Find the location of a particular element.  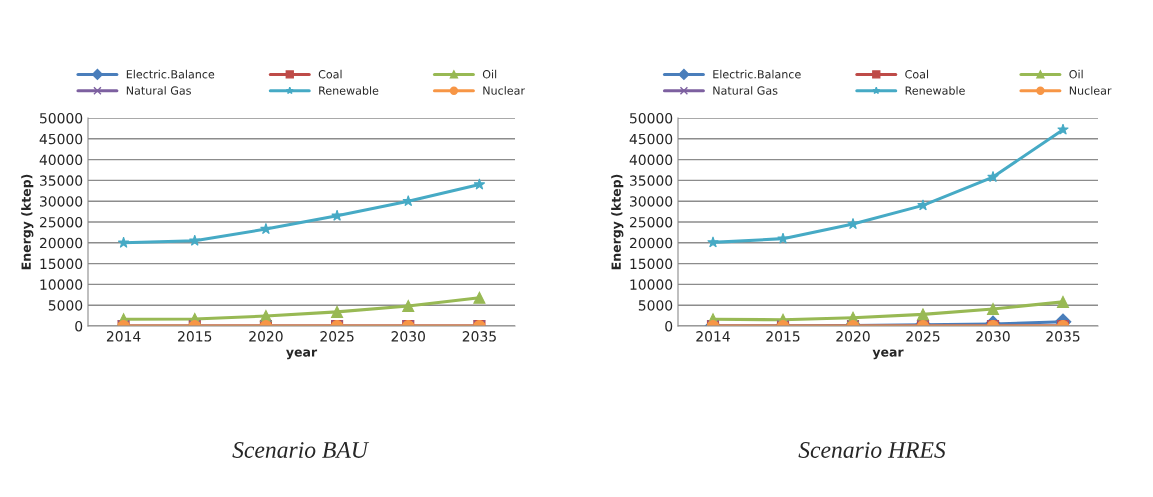

text: Scenario HRES is located at coordinates (872, 450).